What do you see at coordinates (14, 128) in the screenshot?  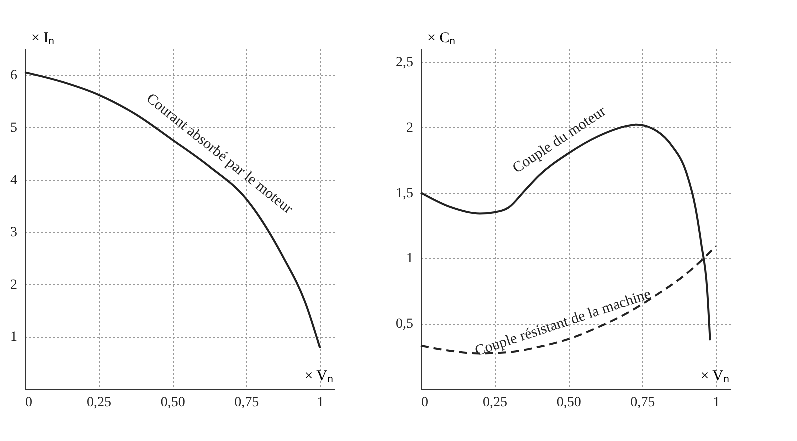 I see `y-tick-label: 5` at bounding box center [14, 128].